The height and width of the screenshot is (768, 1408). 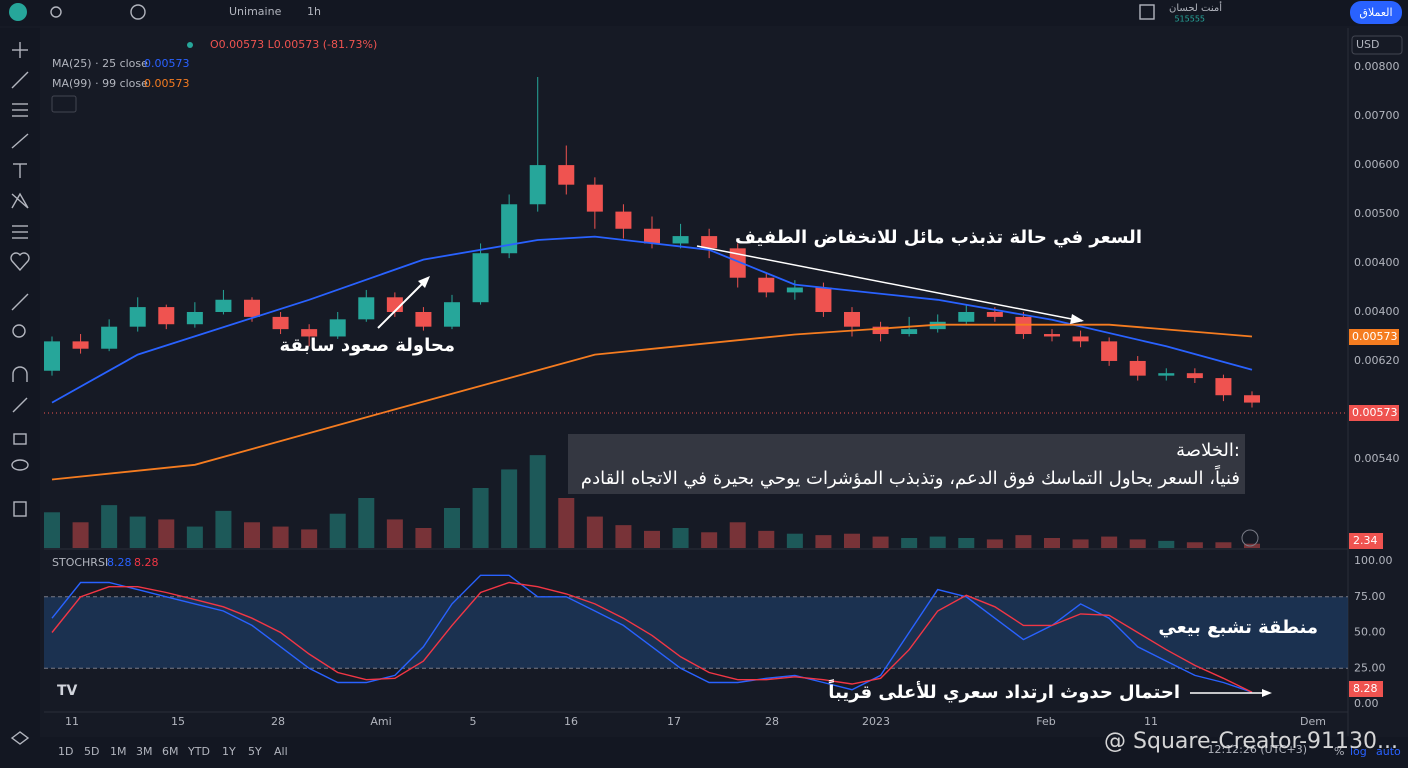 I want to click on auto-toggle: auto, so click(x=1388, y=751).